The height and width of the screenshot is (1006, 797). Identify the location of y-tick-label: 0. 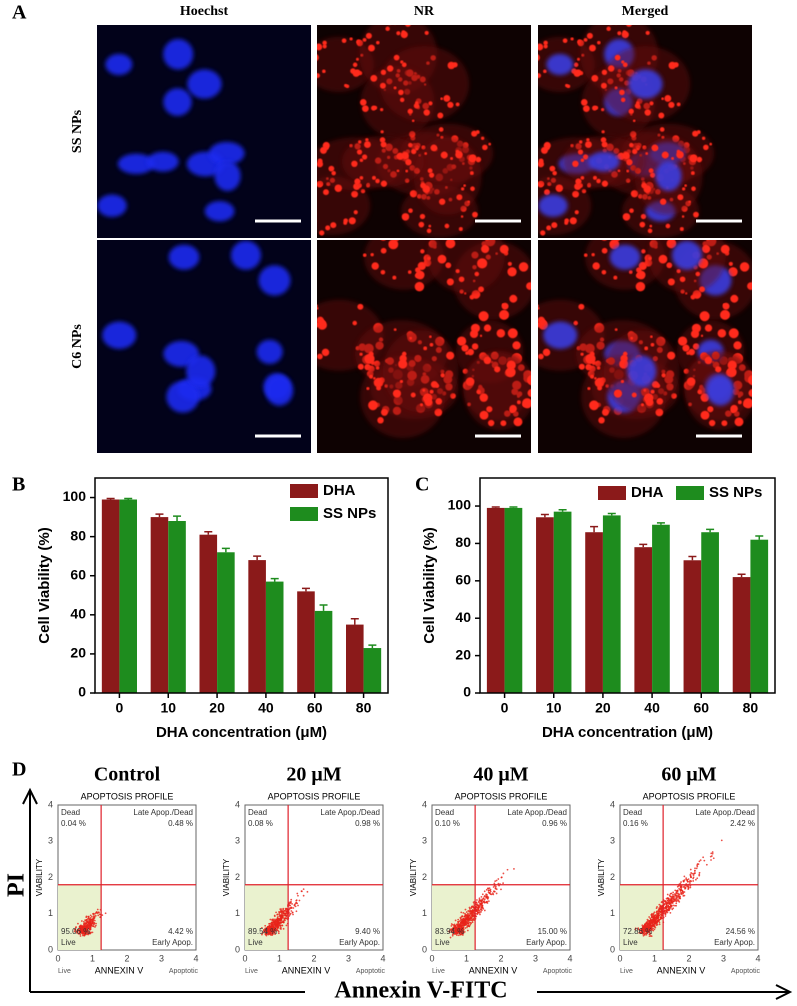
(237, 949).